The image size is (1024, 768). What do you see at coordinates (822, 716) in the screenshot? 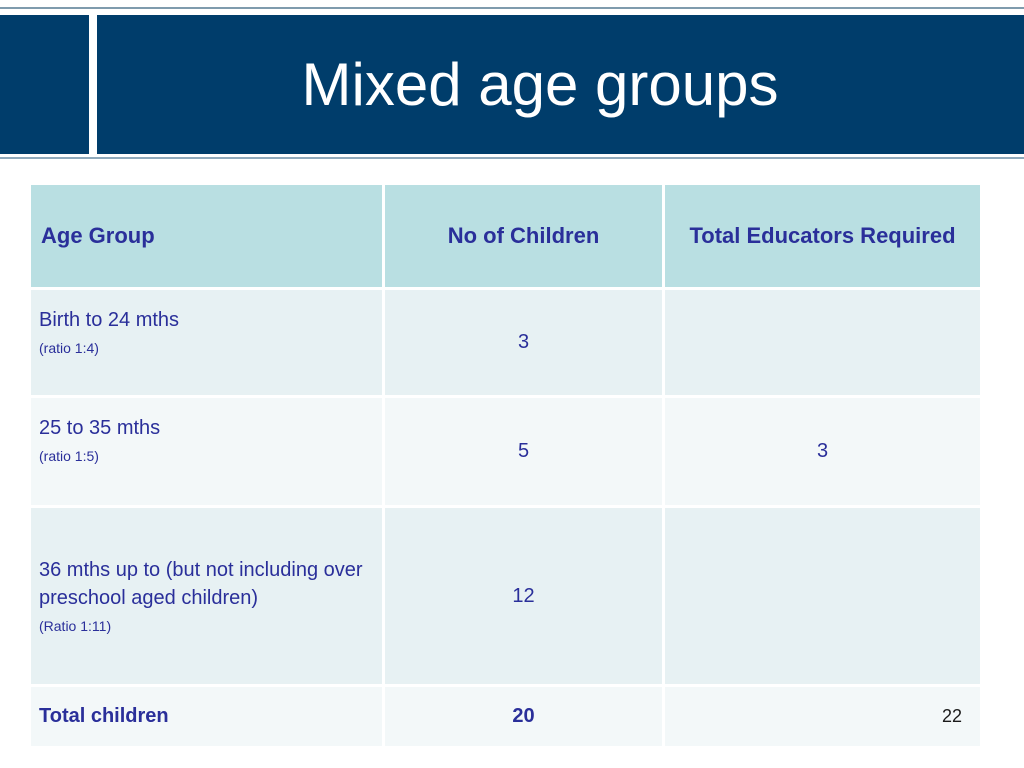
I see `total-educators-cell` at bounding box center [822, 716].